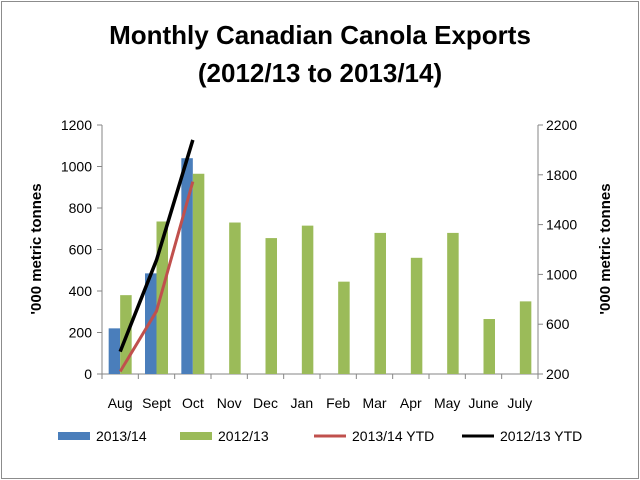  Describe the element at coordinates (558, 324) in the screenshot. I see `right-tick-label: 600` at that location.